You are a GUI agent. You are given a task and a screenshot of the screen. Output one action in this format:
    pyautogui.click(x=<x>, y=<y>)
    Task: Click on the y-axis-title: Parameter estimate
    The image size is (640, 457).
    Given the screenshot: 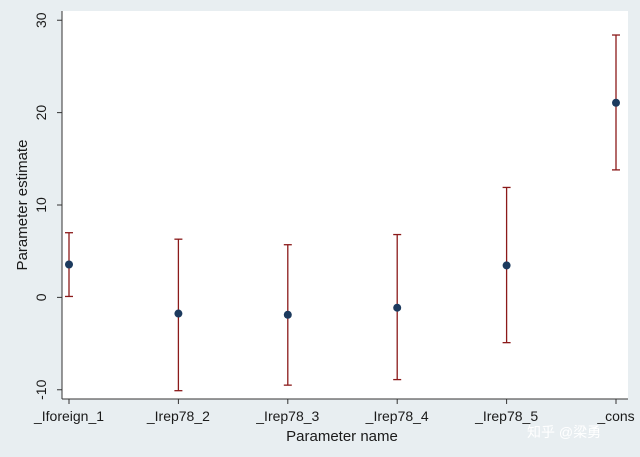 What is the action you would take?
    pyautogui.click(x=22, y=205)
    